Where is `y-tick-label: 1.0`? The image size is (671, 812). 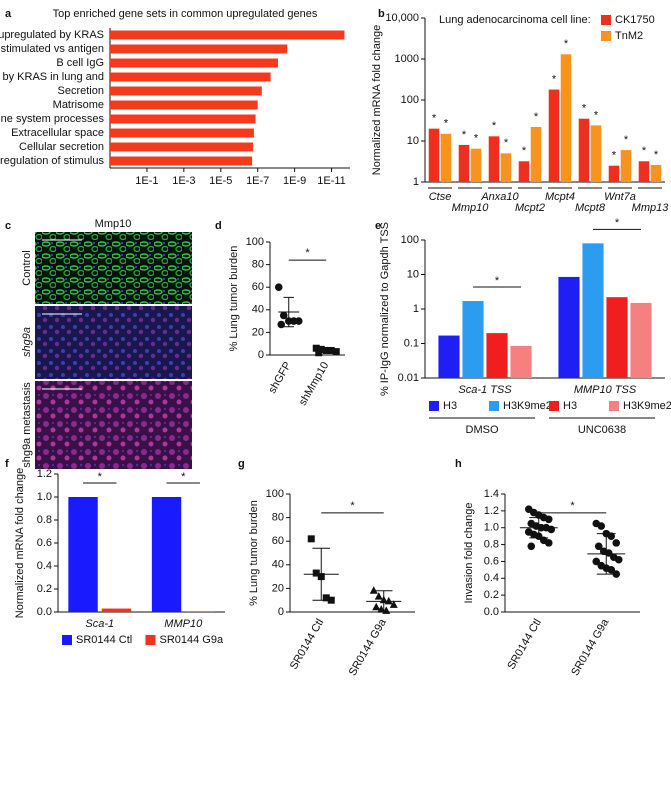
y-tick-label: 1.0 is located at coordinates (491, 528).